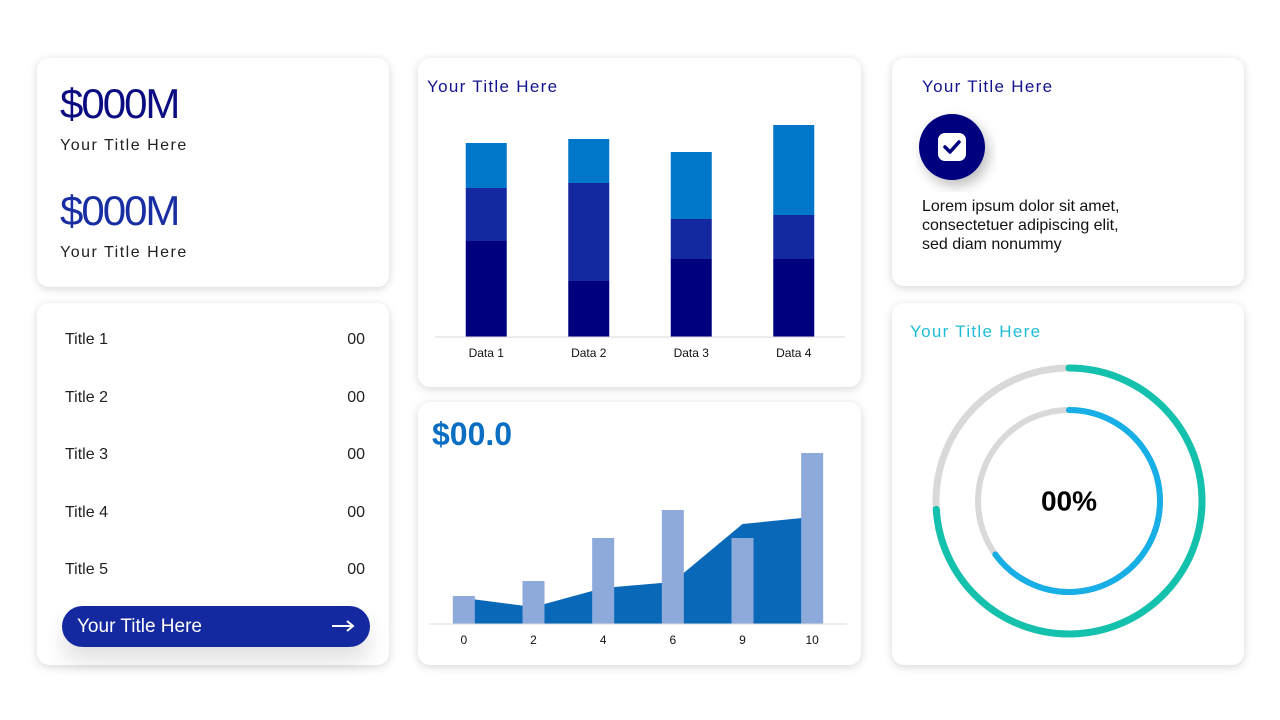  I want to click on x-tick-label: 6, so click(672, 640).